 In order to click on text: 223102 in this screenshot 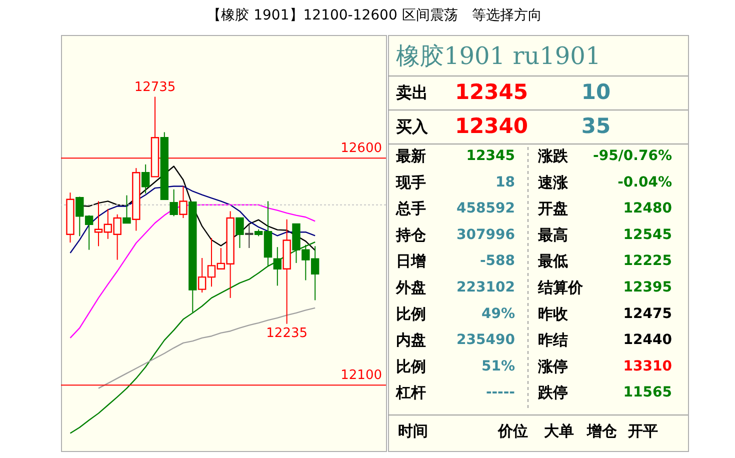, I will do `click(485, 288)`.